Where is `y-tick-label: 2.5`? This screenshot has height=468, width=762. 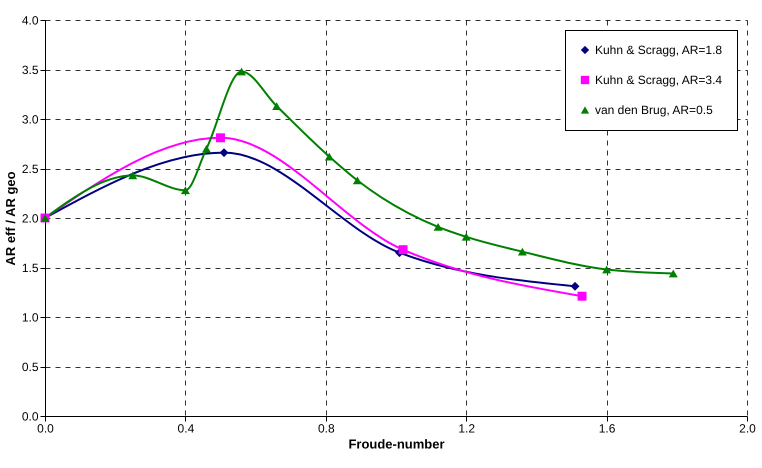
y-tick-label: 2.5 is located at coordinates (30, 169).